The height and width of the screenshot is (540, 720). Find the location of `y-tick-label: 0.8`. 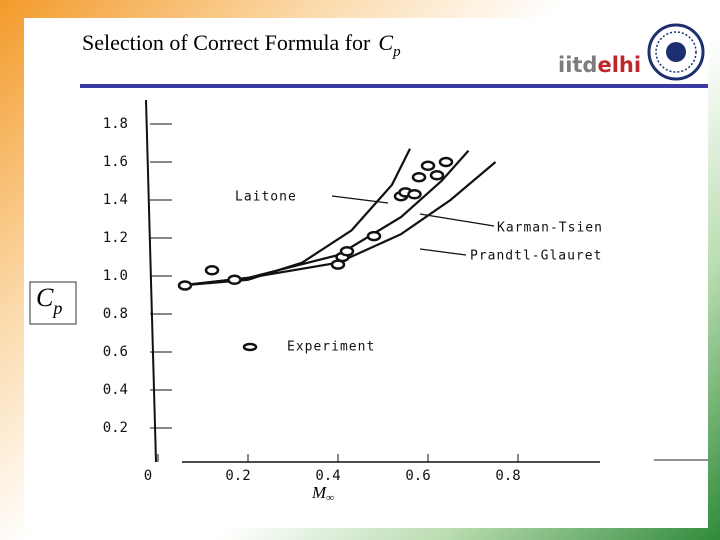

y-tick-label: 0.8 is located at coordinates (115, 314).